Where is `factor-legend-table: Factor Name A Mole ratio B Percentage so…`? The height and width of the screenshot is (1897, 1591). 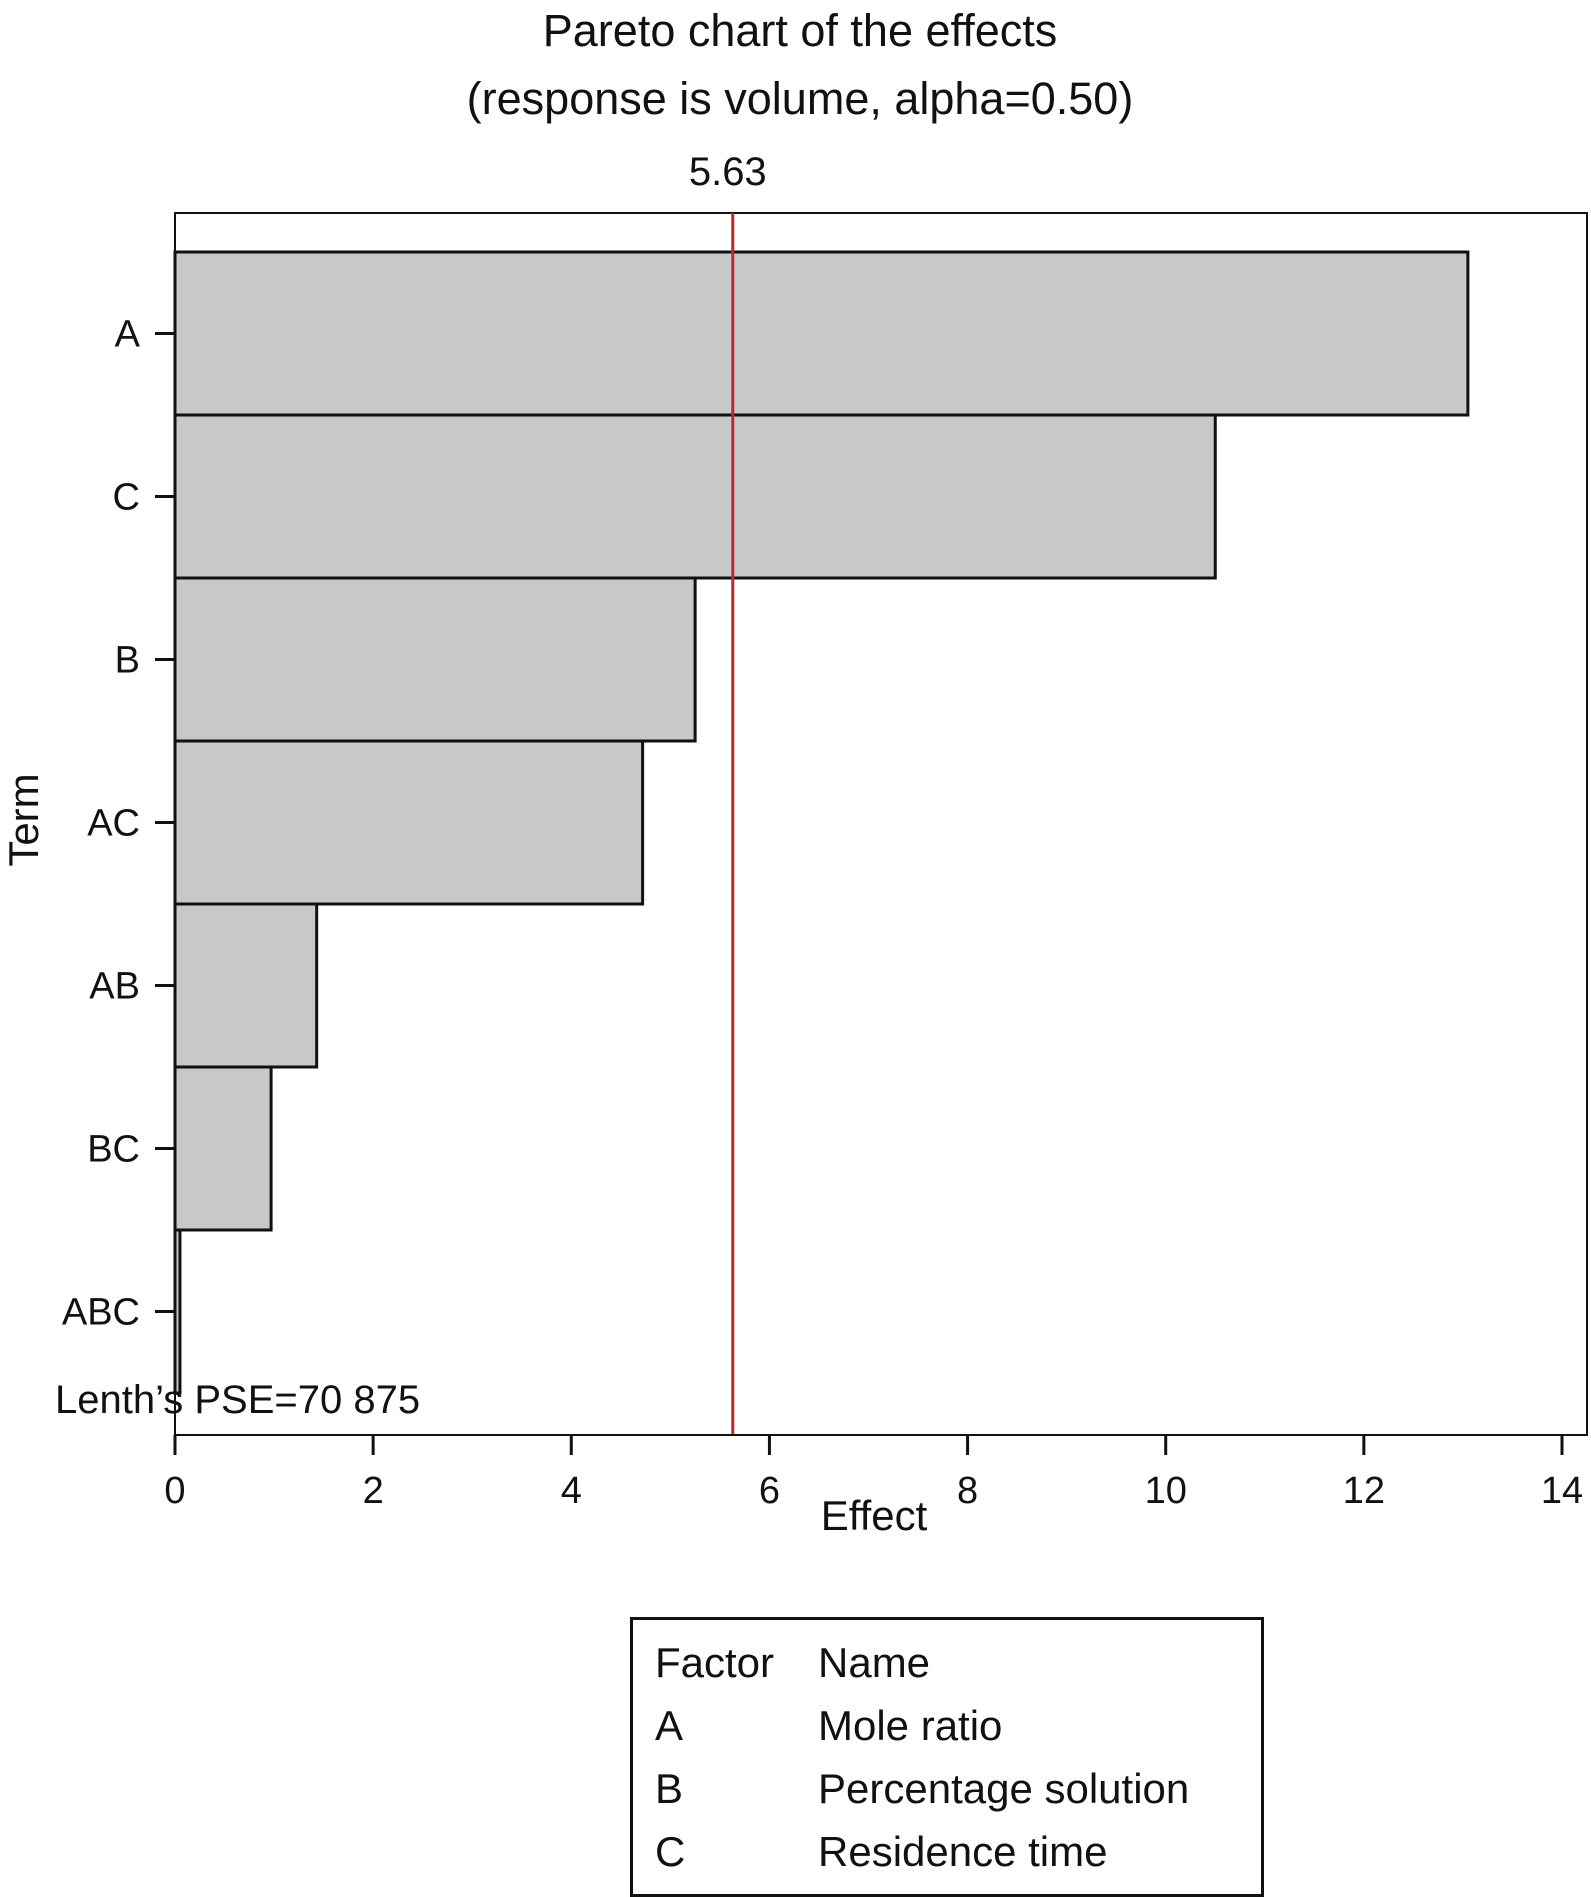
factor-legend-table: Factor Name A Mole ratio B Percentage so… is located at coordinates (947, 1757).